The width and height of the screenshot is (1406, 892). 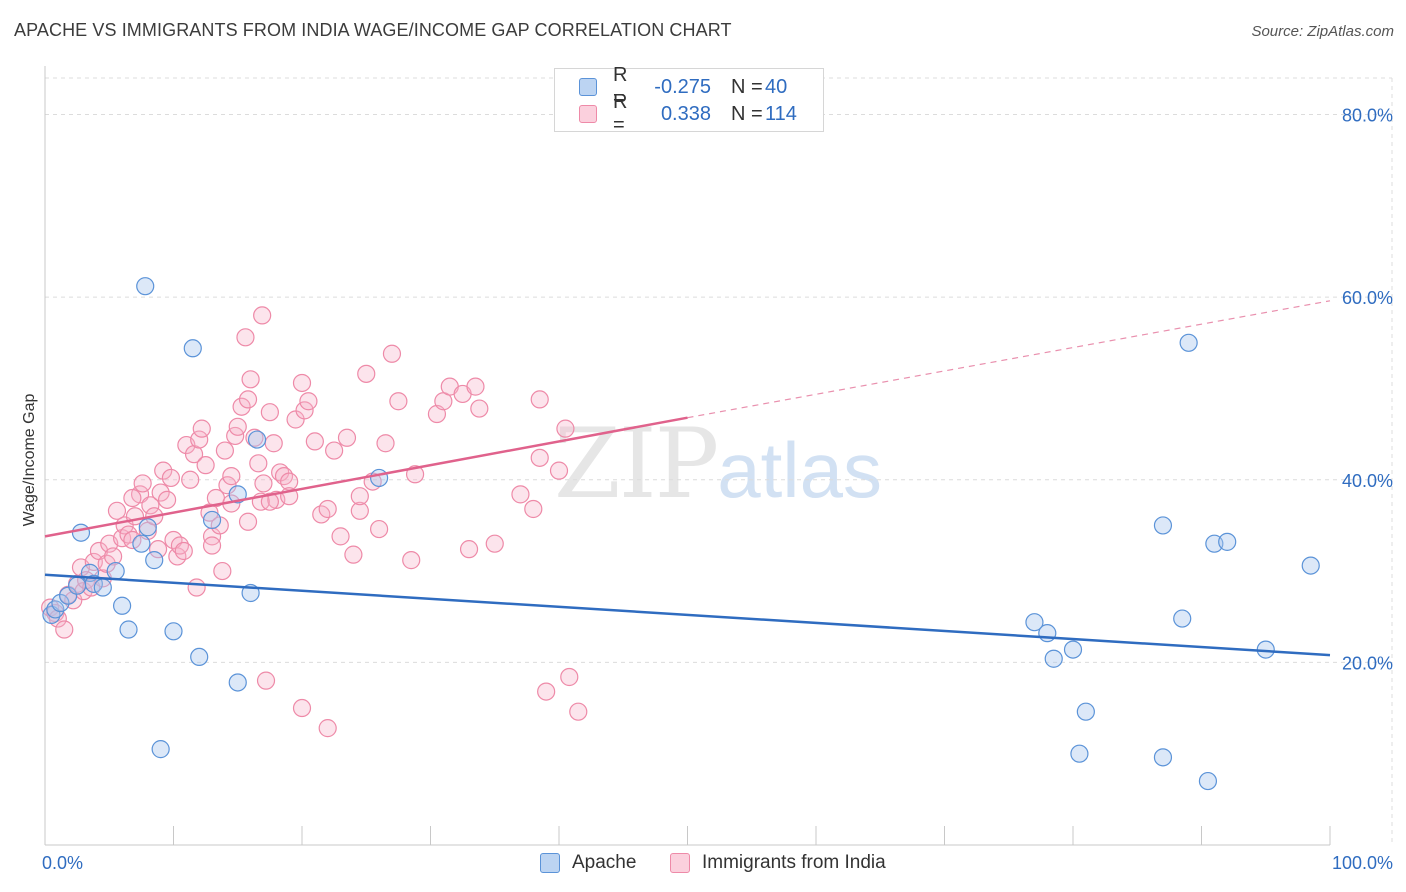 I want to click on legend-row-apache: R = -0.275 N = 40, so click(x=683, y=86).